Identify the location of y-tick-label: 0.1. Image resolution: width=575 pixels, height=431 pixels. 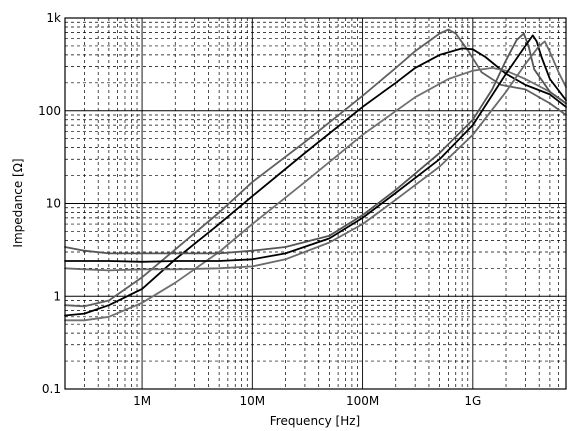
(51, 389).